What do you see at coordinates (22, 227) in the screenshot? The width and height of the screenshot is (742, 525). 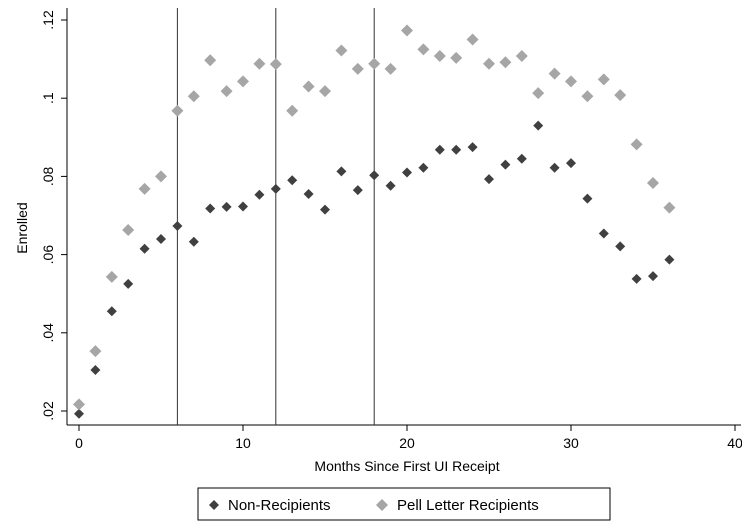 I see `y-axis-title: Enrolled` at bounding box center [22, 227].